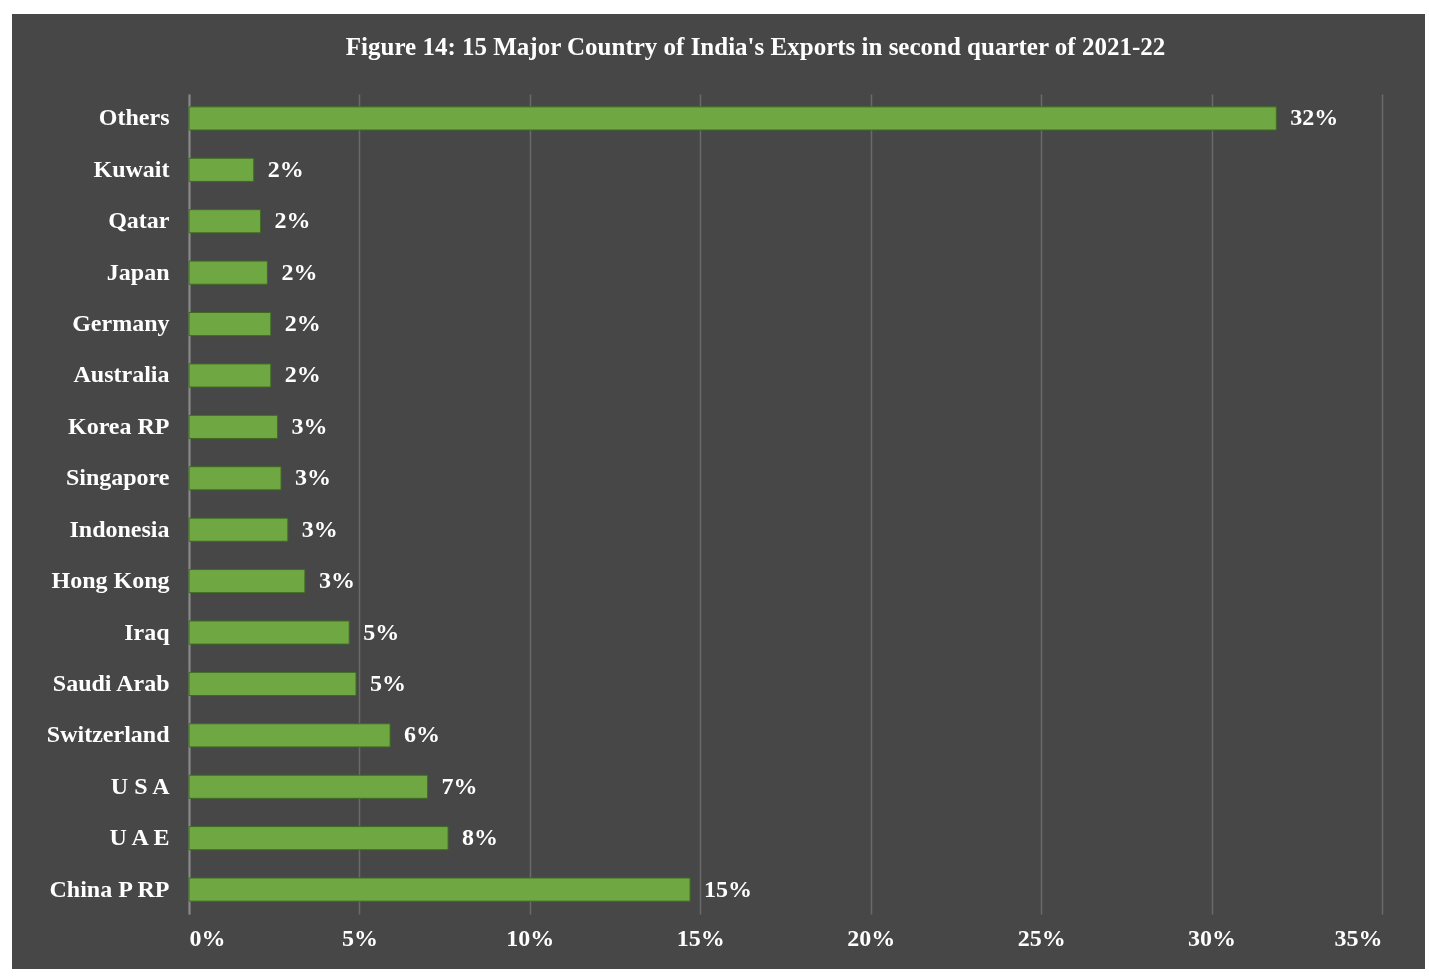  What do you see at coordinates (110, 580) in the screenshot?
I see `y-tick-label: Hong Kong` at bounding box center [110, 580].